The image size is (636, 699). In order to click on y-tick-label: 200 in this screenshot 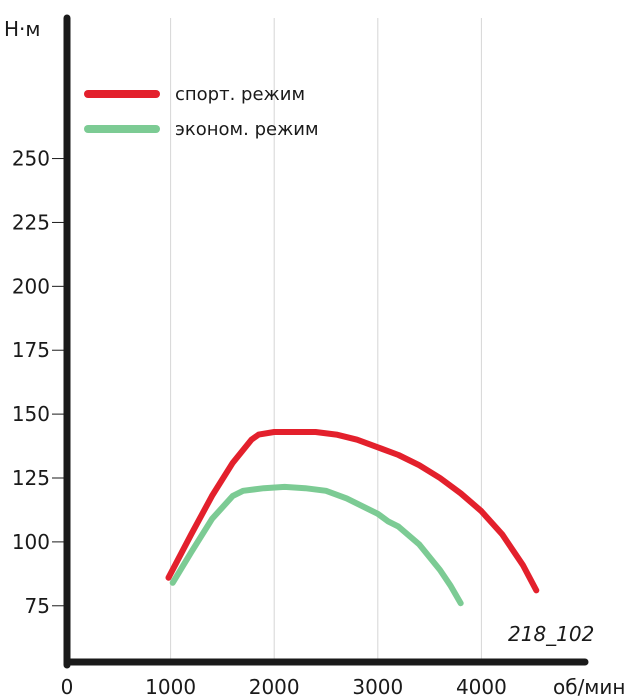, I will do `click(31, 286)`.